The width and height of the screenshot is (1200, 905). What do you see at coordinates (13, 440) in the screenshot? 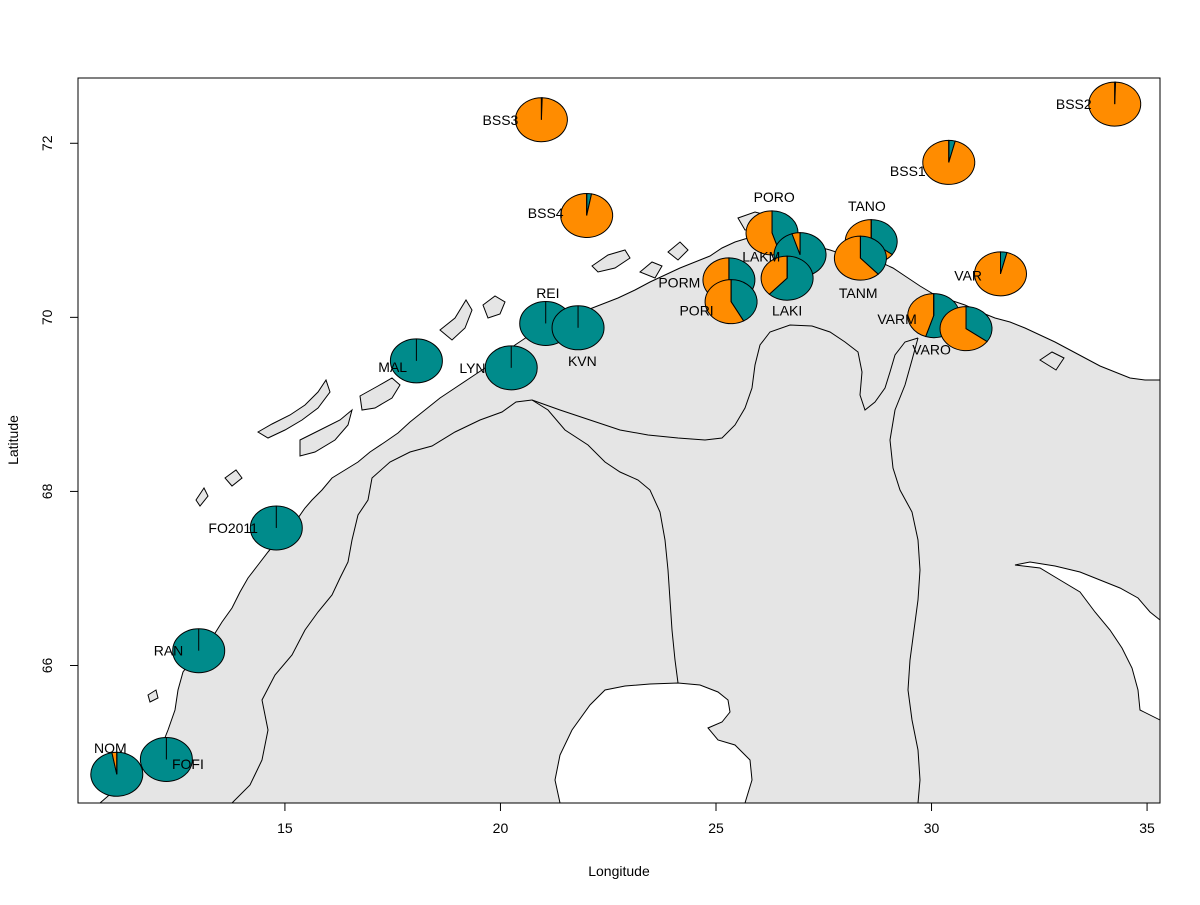
I see `y-axis-label: Latitude` at bounding box center [13, 440].